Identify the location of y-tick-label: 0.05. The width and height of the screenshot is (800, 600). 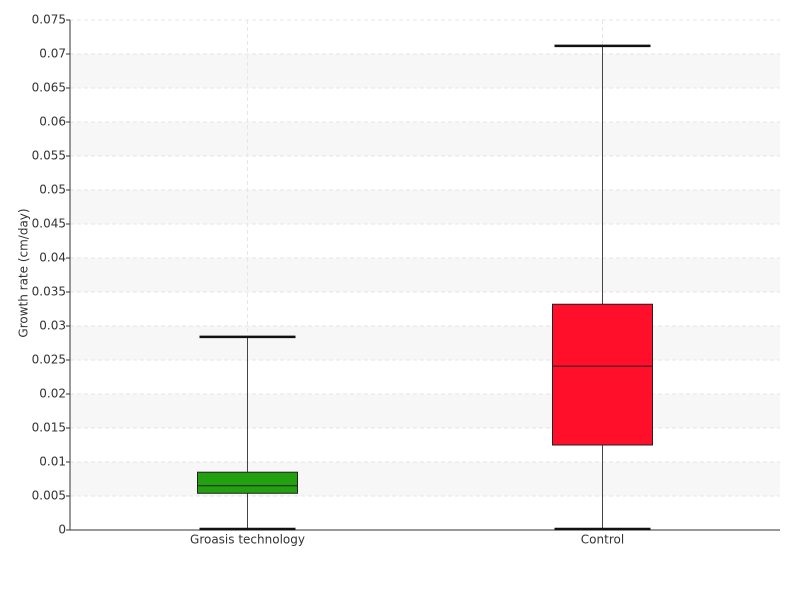
(52, 190).